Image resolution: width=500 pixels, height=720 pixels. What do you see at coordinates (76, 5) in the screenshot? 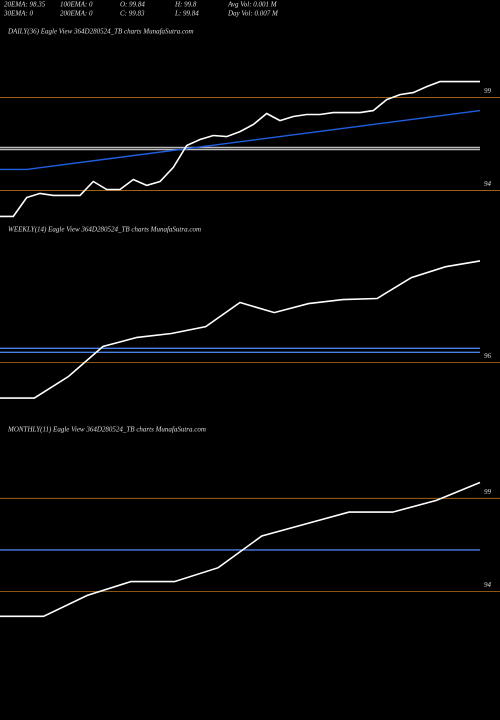
I see `header-stat: 100EMA: 0` at bounding box center [76, 5].